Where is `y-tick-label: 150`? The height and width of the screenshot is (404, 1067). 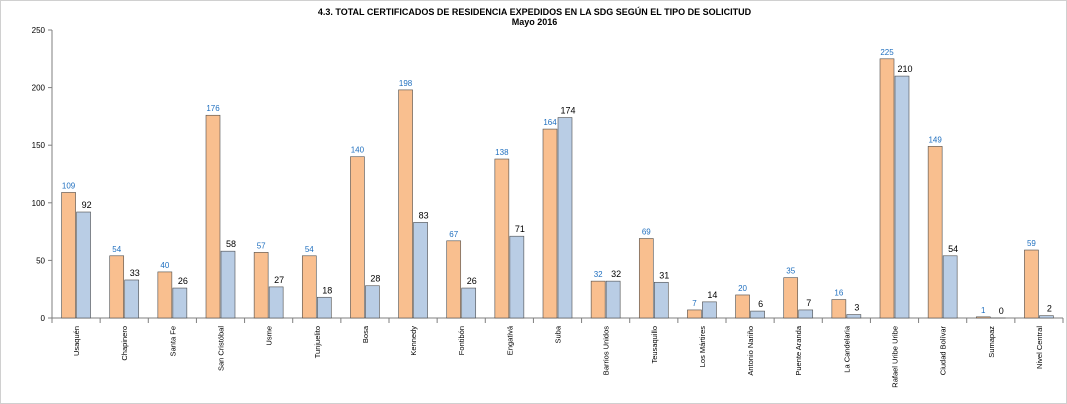 y-tick-label: 150 is located at coordinates (39, 145).